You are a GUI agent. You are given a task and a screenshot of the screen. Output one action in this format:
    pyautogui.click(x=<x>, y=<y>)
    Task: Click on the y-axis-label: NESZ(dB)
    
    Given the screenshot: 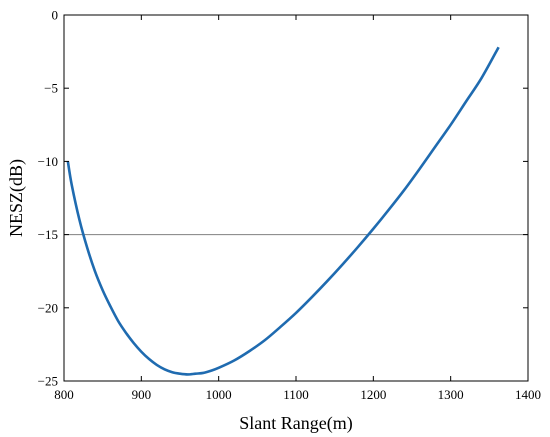 What is the action you would take?
    pyautogui.click(x=16, y=198)
    